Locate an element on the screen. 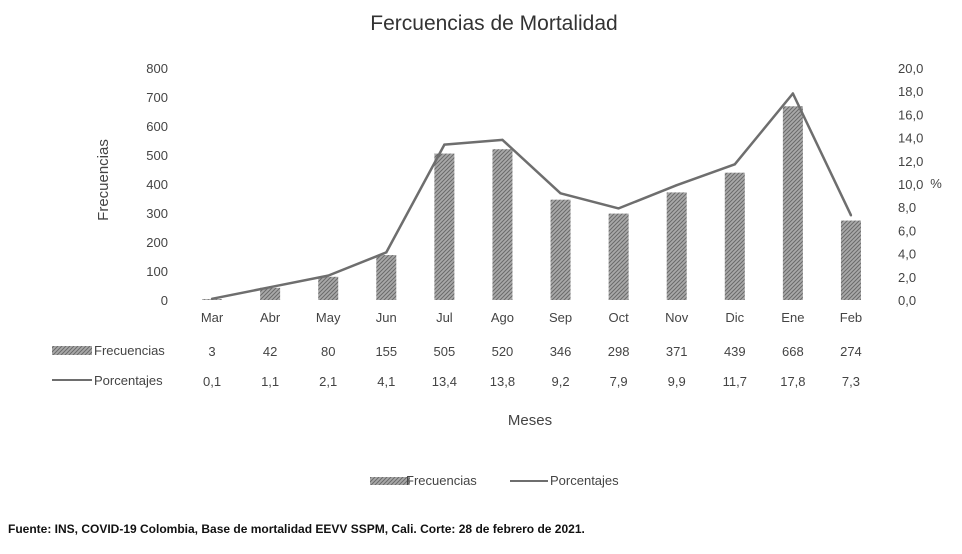 This screenshot has height=554, width=962. y2-tick-label: 14,0 is located at coordinates (910, 138).